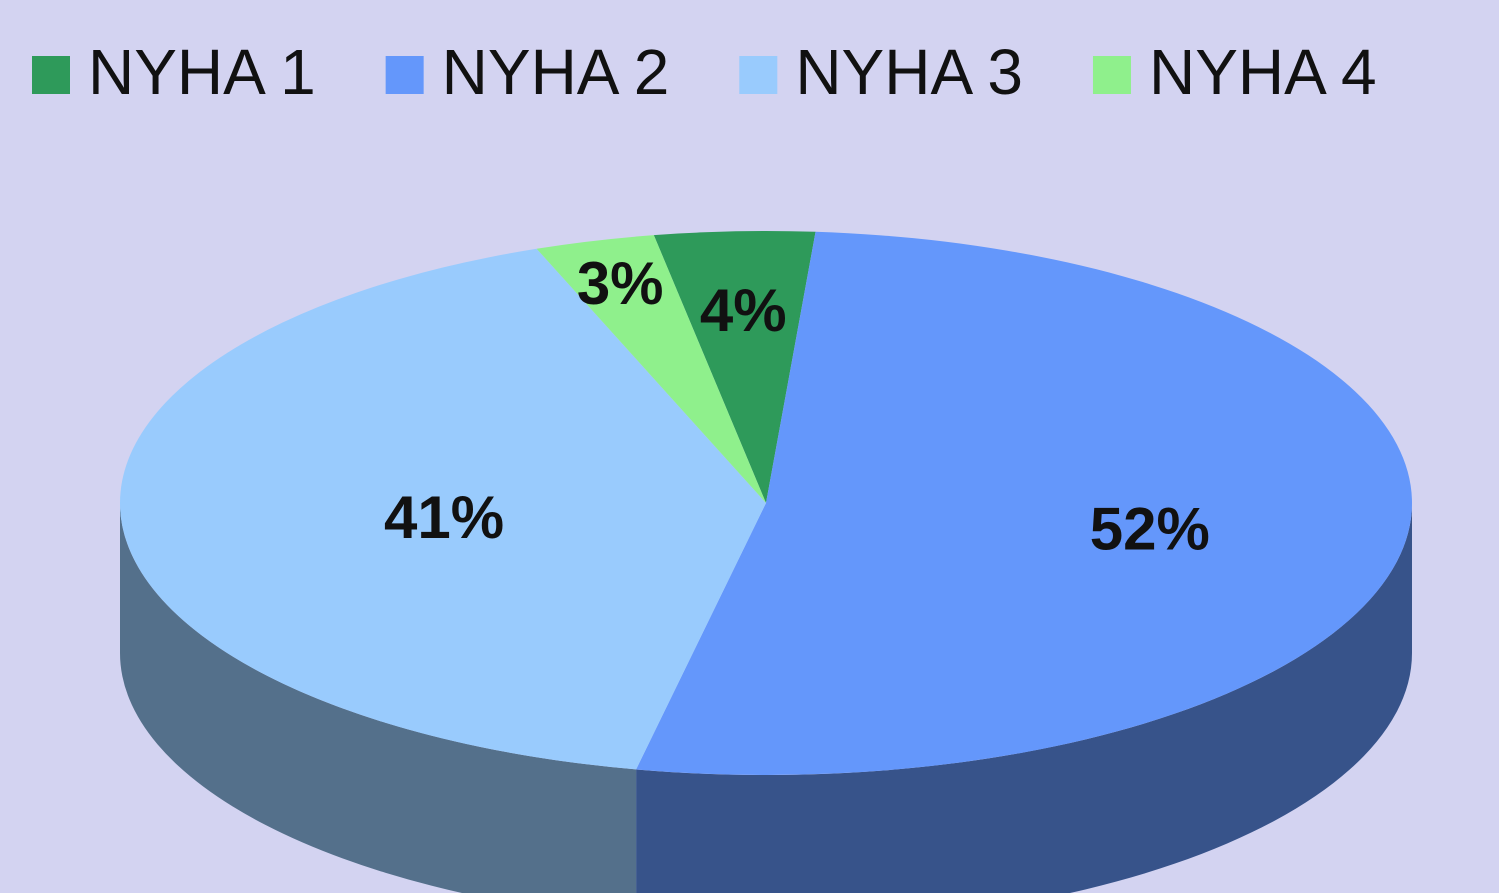 This screenshot has width=1499, height=893. Describe the element at coordinates (620, 283) in the screenshot. I see `value-label: 3%` at that location.